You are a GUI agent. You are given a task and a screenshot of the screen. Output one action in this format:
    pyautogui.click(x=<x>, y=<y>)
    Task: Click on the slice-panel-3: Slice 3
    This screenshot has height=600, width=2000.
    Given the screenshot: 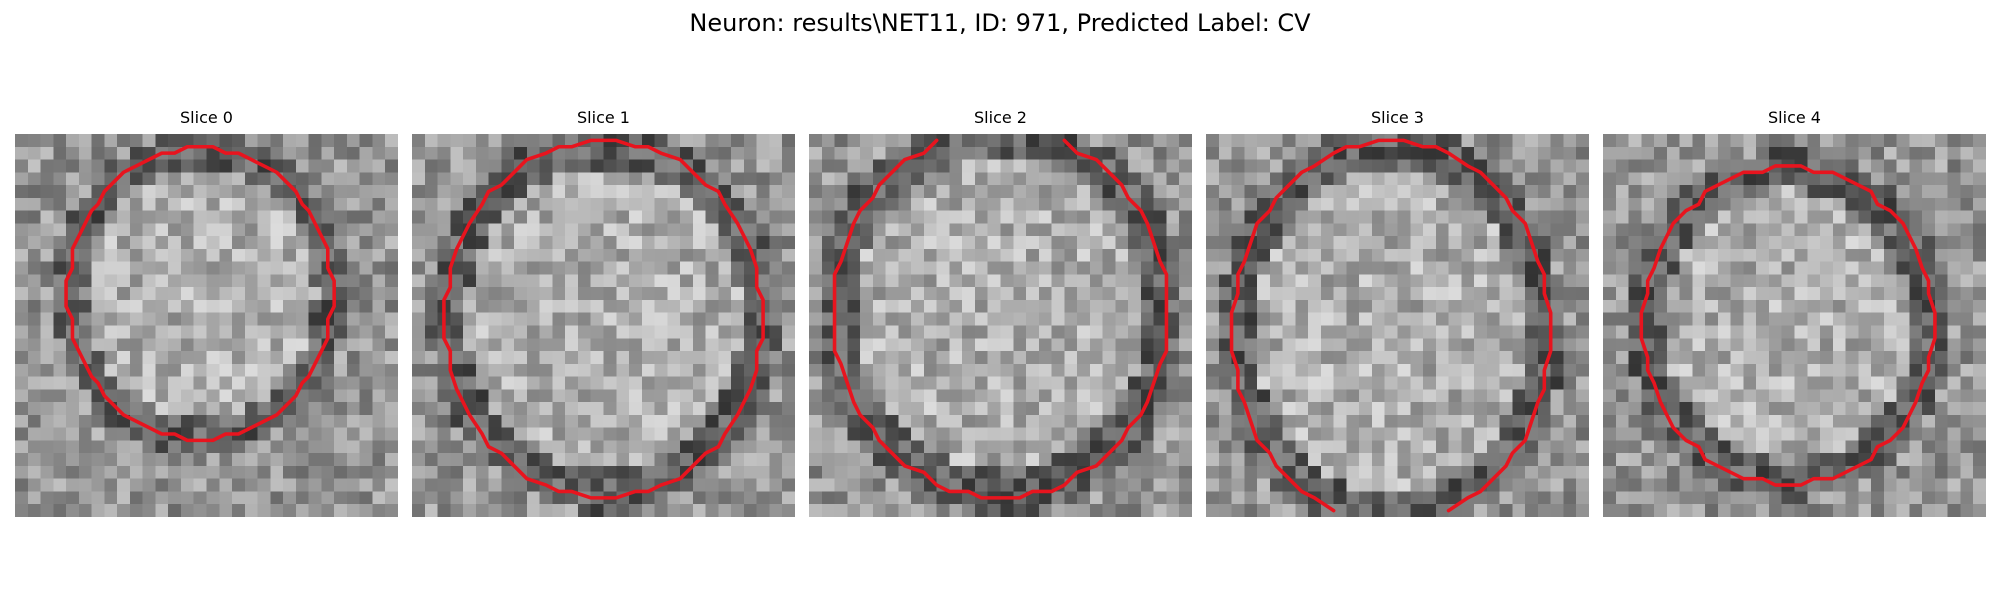 What is the action you would take?
    pyautogui.click(x=1397, y=312)
    